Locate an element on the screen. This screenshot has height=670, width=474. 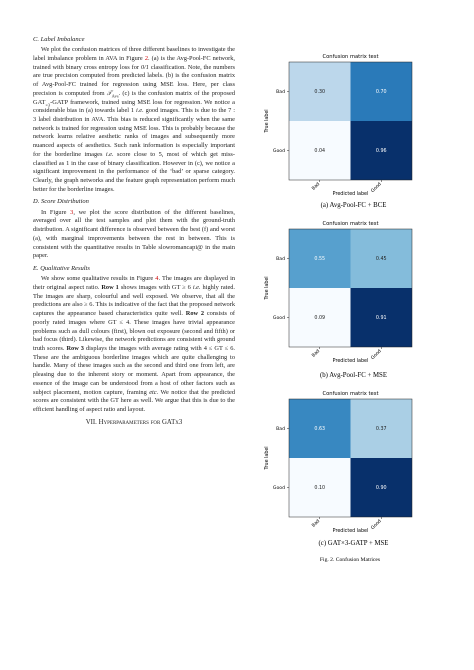
figure-ref: 4 is located at coordinates (157, 279).